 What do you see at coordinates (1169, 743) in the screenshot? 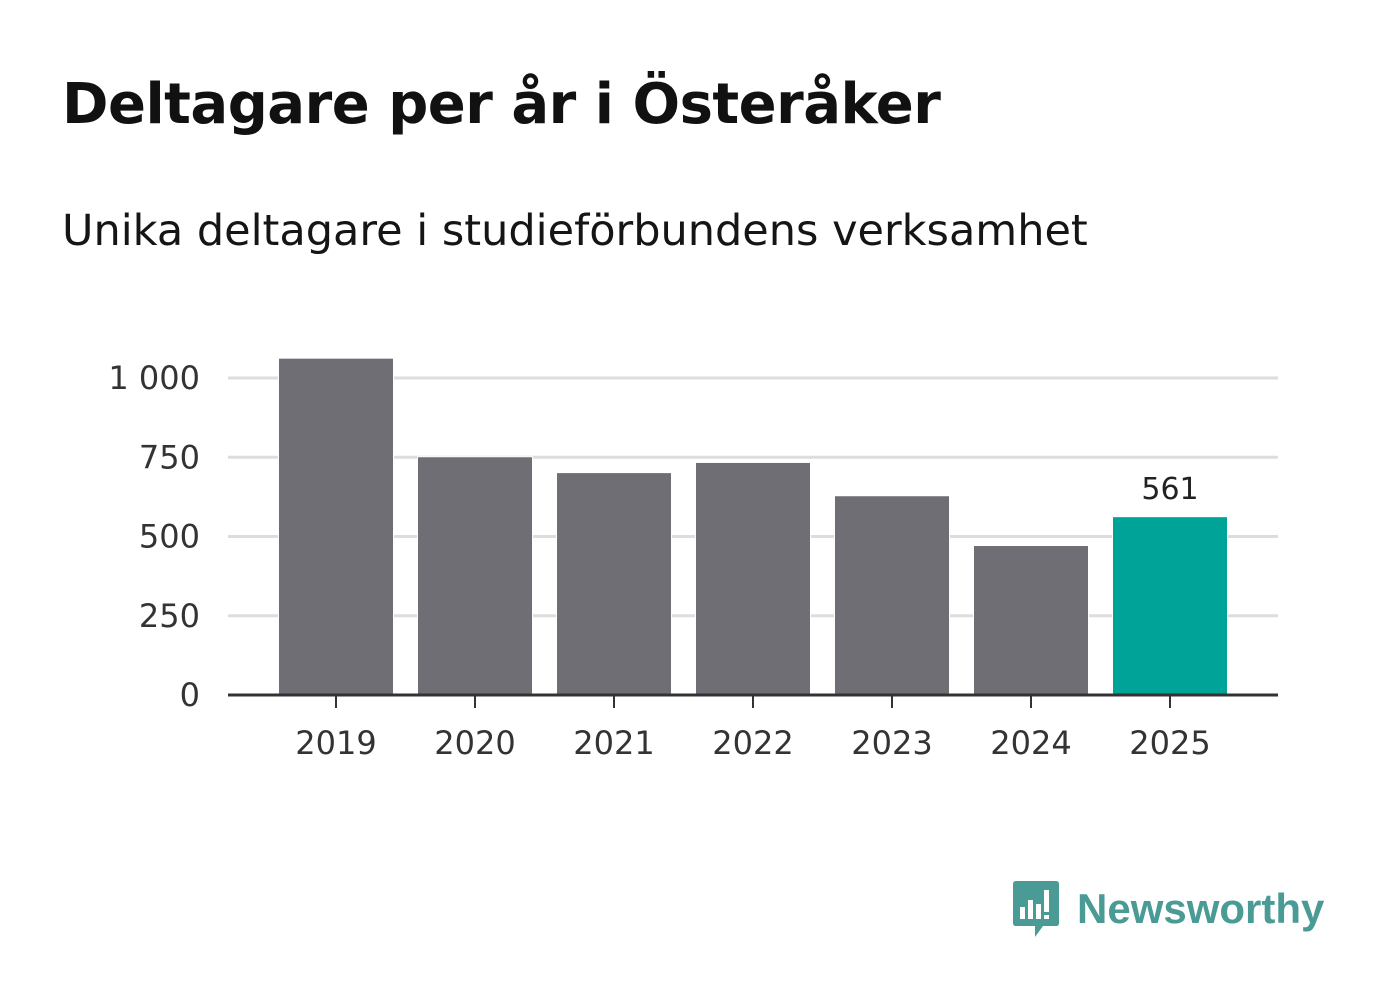
I see `x-tick-label: 2025` at bounding box center [1169, 743].